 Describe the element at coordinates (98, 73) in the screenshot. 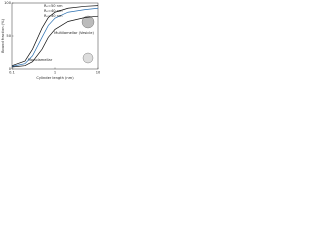

I see `x-tick-label: 10` at that location.